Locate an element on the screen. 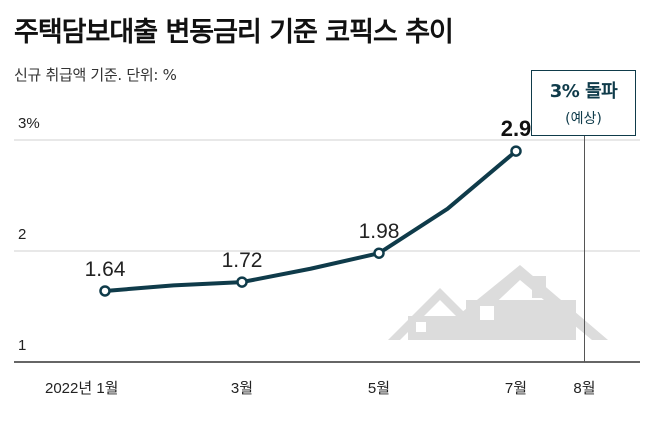 This screenshot has height=422, width=658. x-tick-label: 8월 is located at coordinates (584, 388).